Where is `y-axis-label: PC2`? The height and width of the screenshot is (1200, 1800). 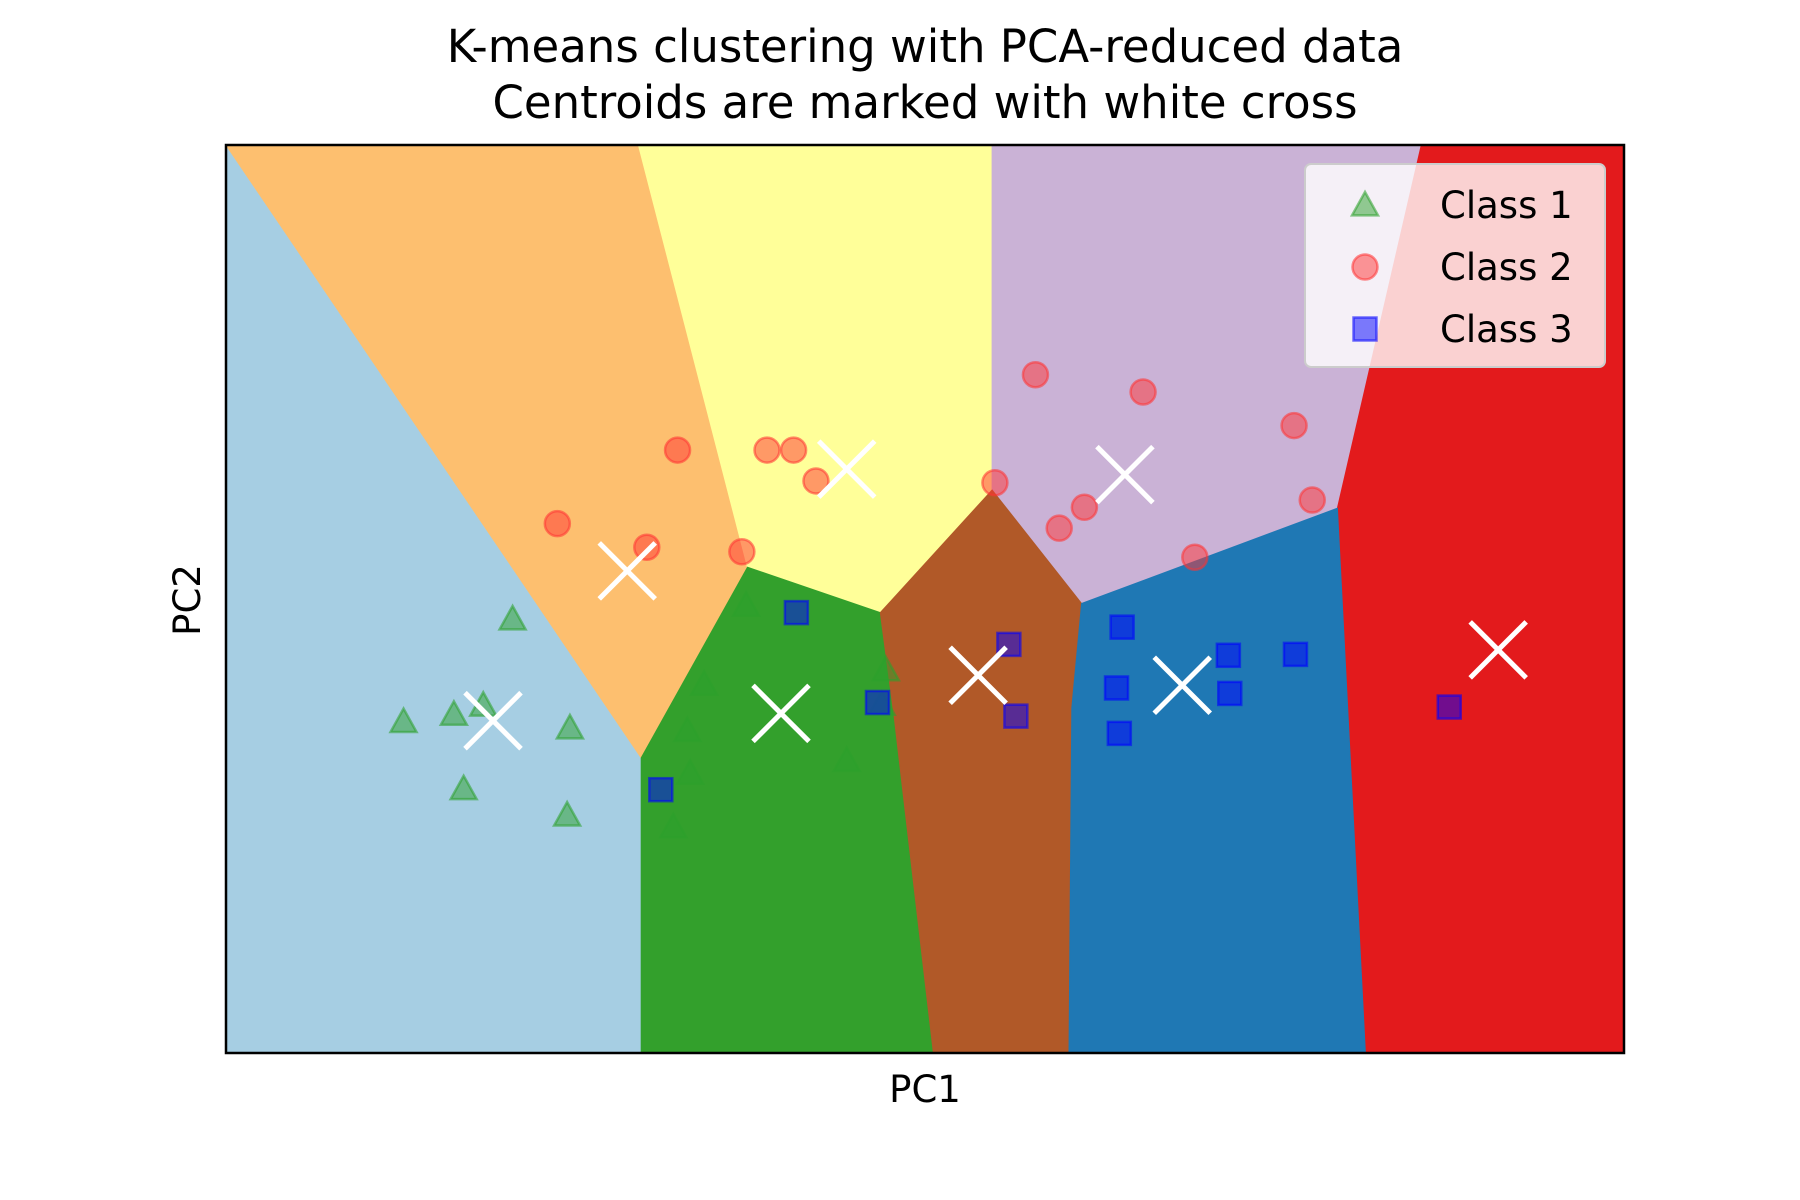
y-axis-label: PC2 is located at coordinates (187, 600).